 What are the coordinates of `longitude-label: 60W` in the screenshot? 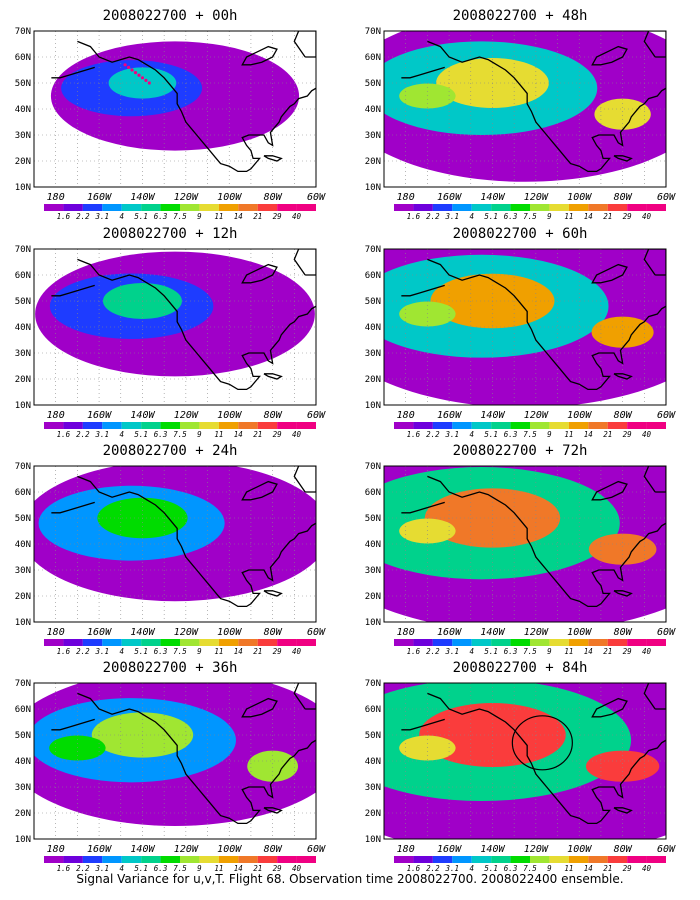 It's located at (316, 849).